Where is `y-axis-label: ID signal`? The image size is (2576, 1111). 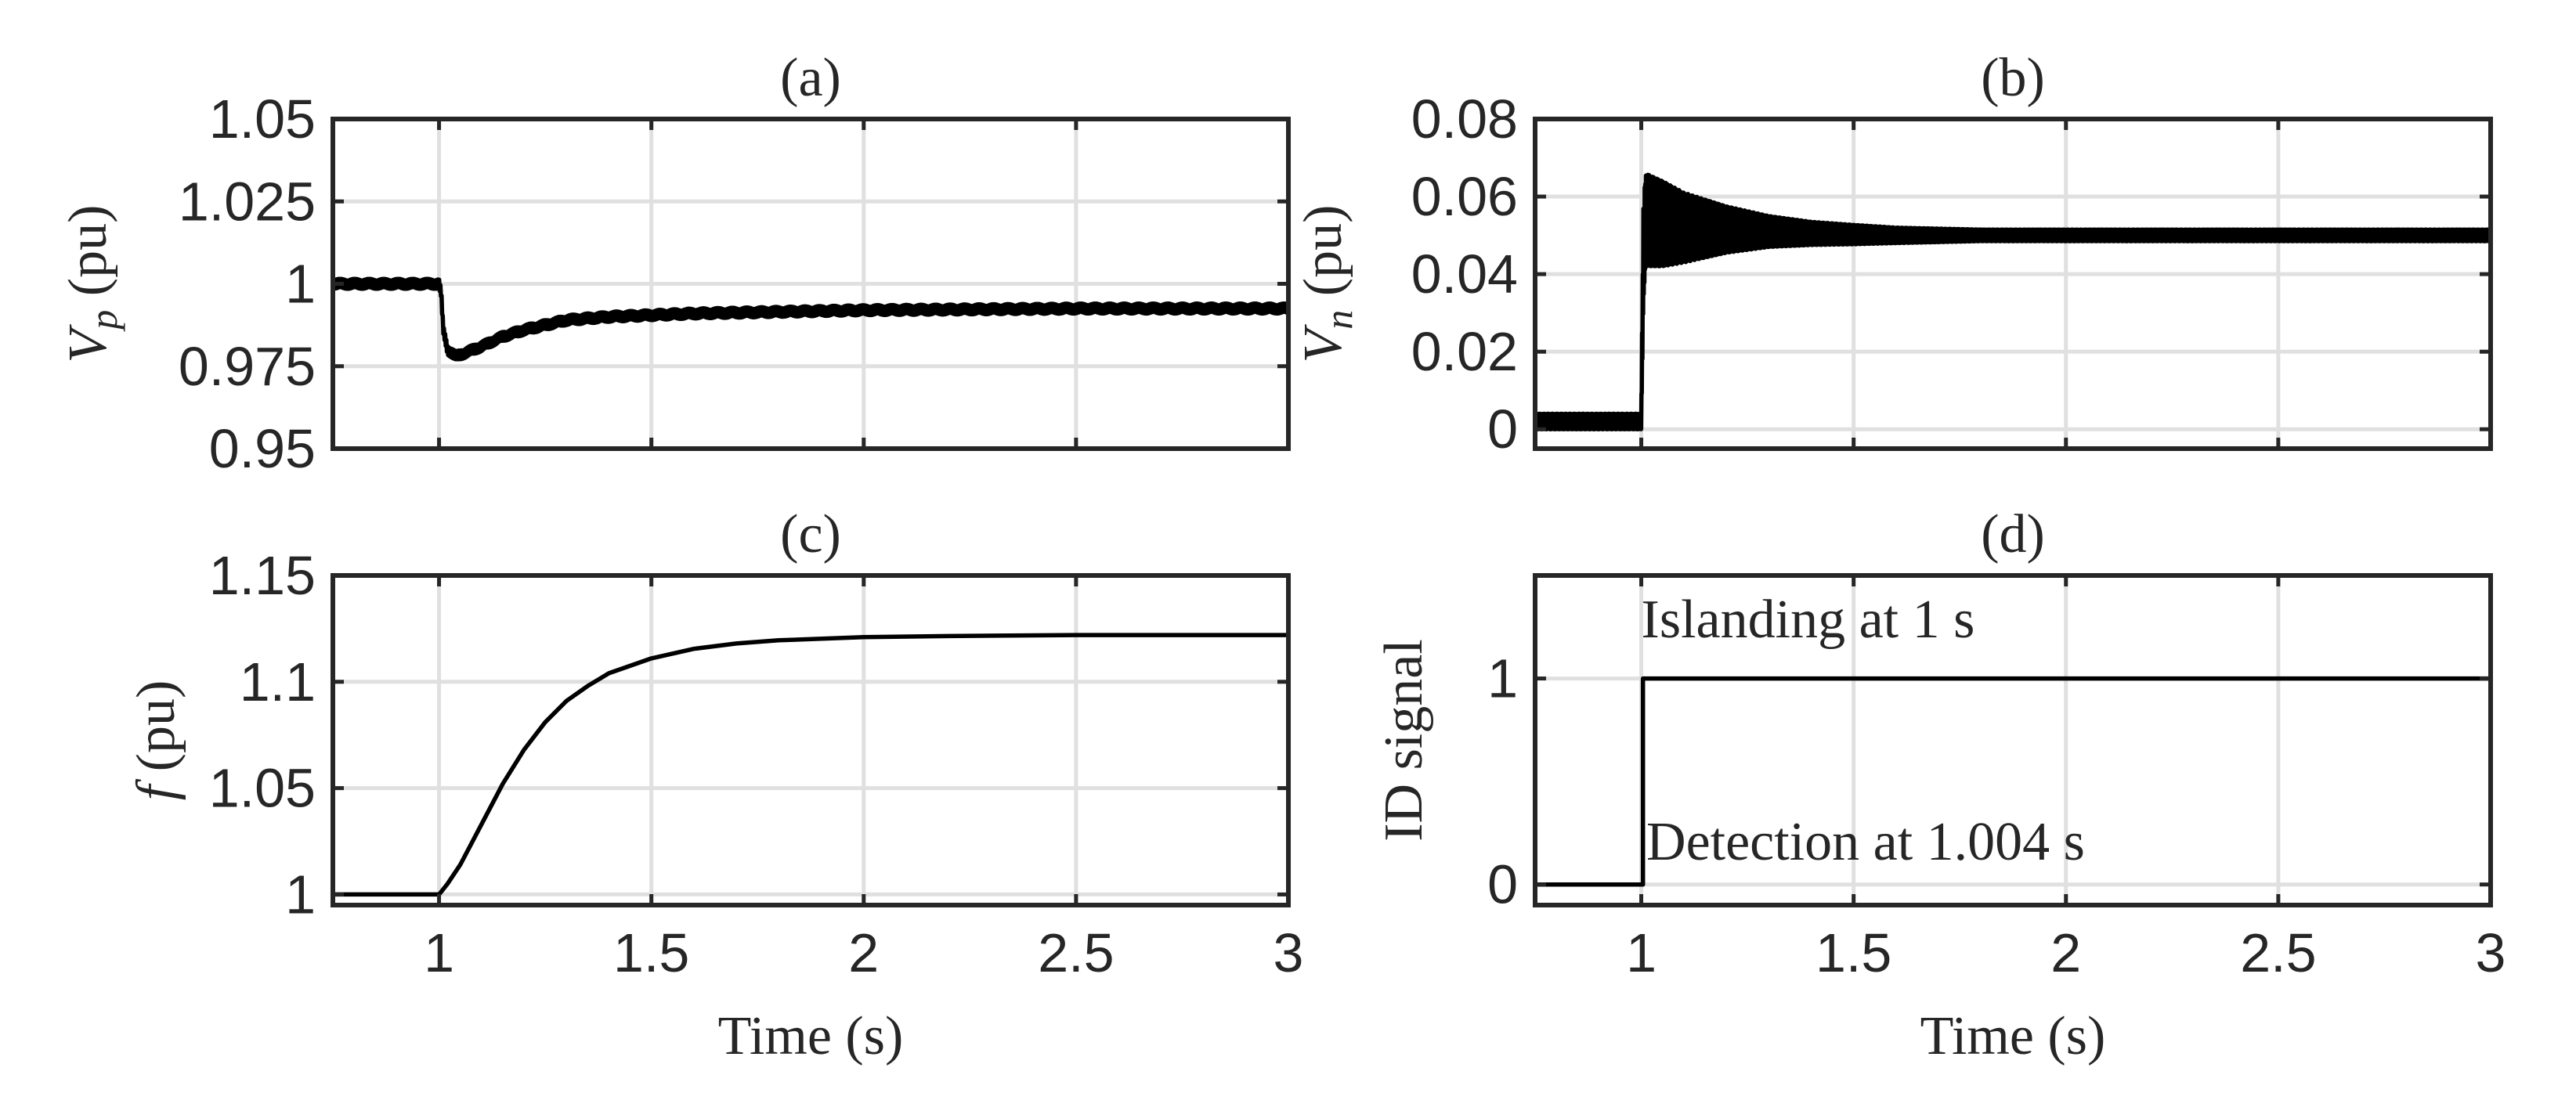 y-axis-label: ID signal is located at coordinates (1404, 740).